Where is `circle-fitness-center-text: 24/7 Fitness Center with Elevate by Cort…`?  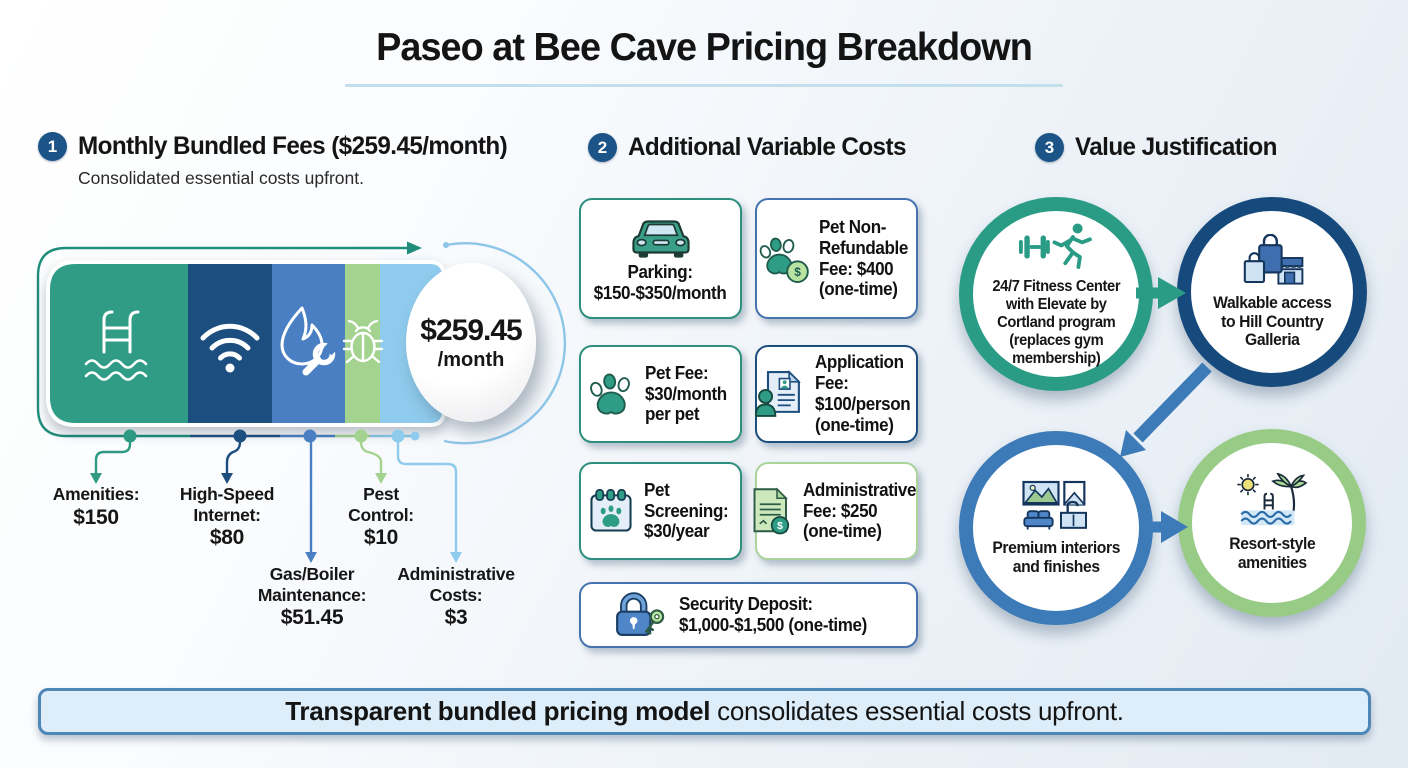 circle-fitness-center-text: 24/7 Fitness Center with Elevate by Cort… is located at coordinates (1056, 322).